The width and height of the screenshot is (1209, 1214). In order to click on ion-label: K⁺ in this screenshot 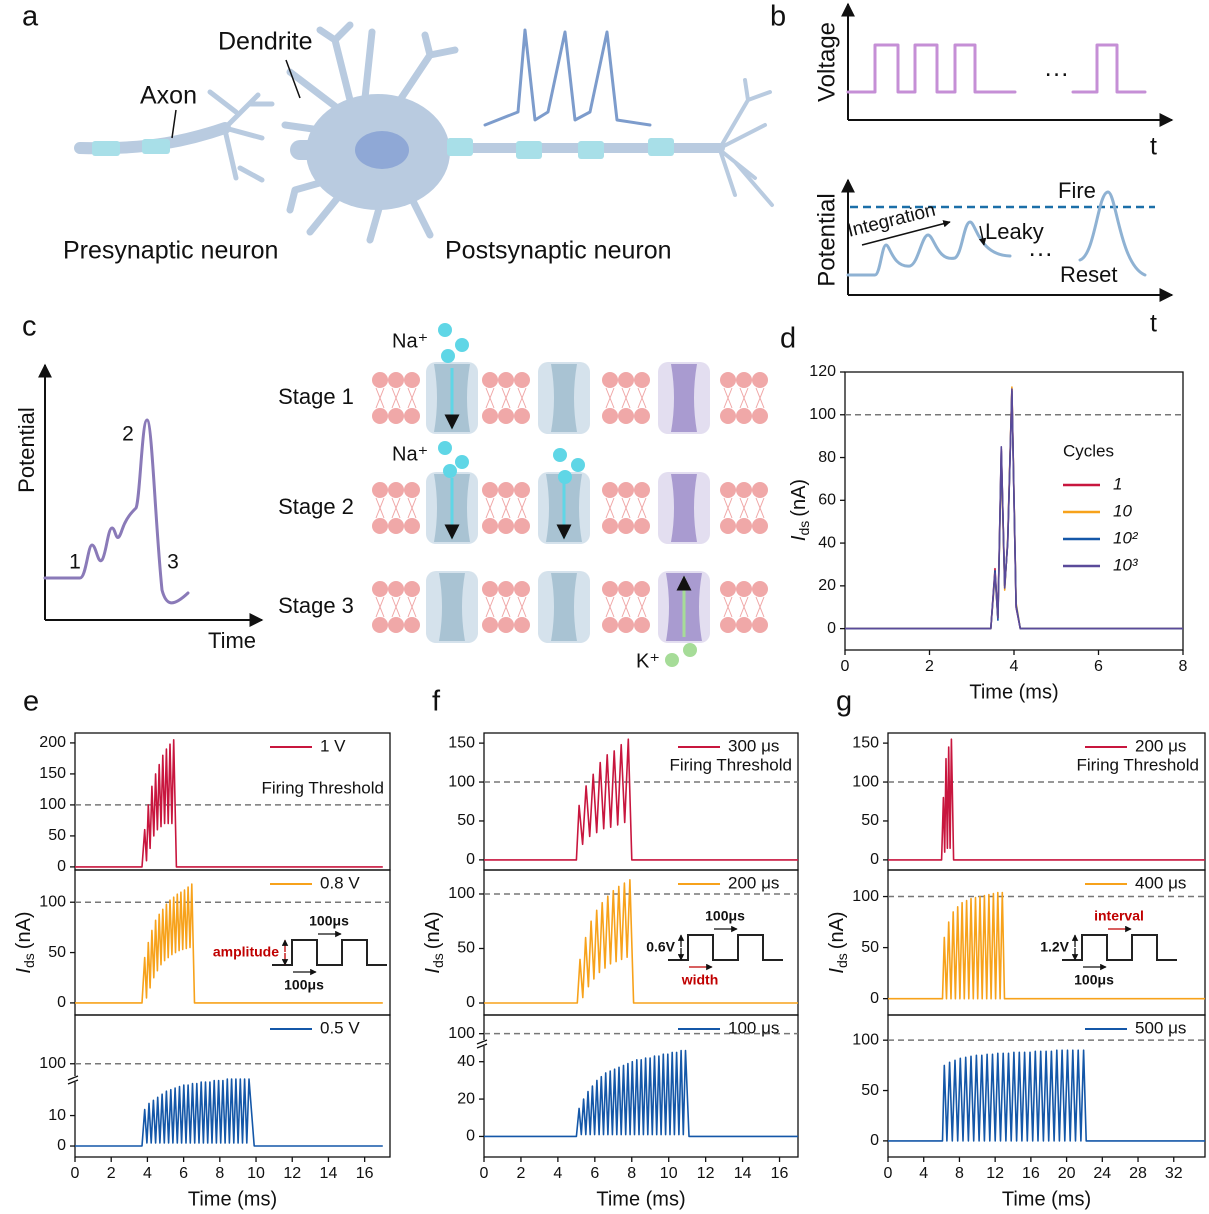, I will do `click(648, 661)`.